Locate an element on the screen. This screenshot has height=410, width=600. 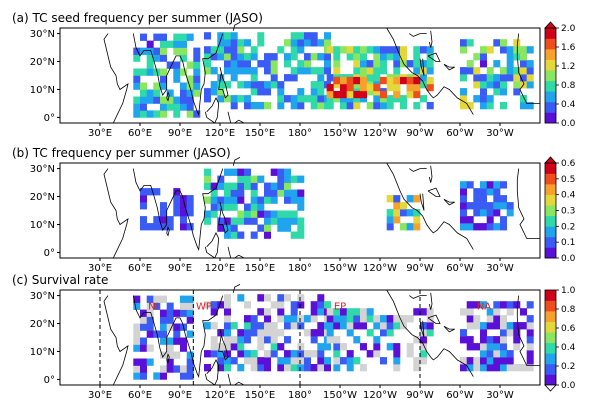
panel-title: (a) TC seed frequency per summer (JASO) is located at coordinates (137, 18).